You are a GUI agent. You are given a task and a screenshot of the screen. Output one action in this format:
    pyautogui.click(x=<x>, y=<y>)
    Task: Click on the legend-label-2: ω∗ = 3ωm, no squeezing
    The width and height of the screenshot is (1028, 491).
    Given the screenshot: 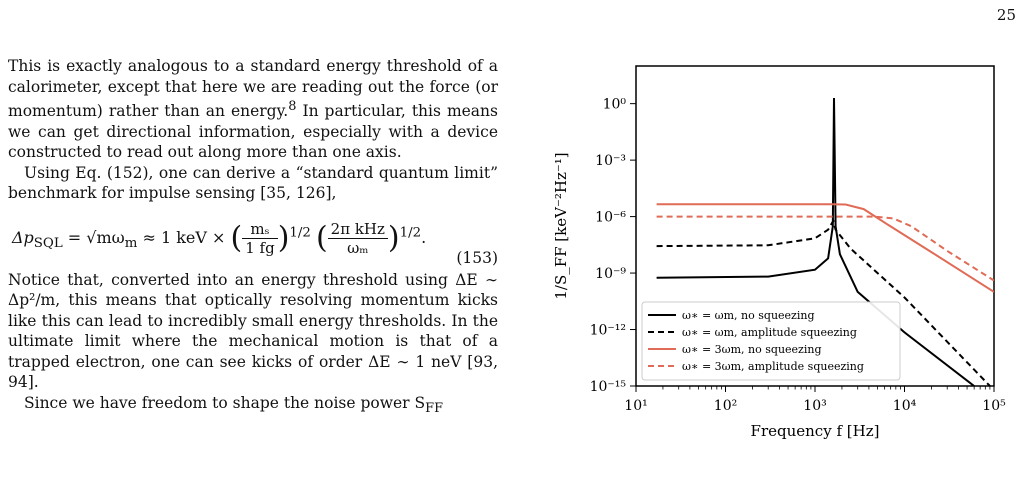 What is the action you would take?
    pyautogui.click(x=751, y=349)
    